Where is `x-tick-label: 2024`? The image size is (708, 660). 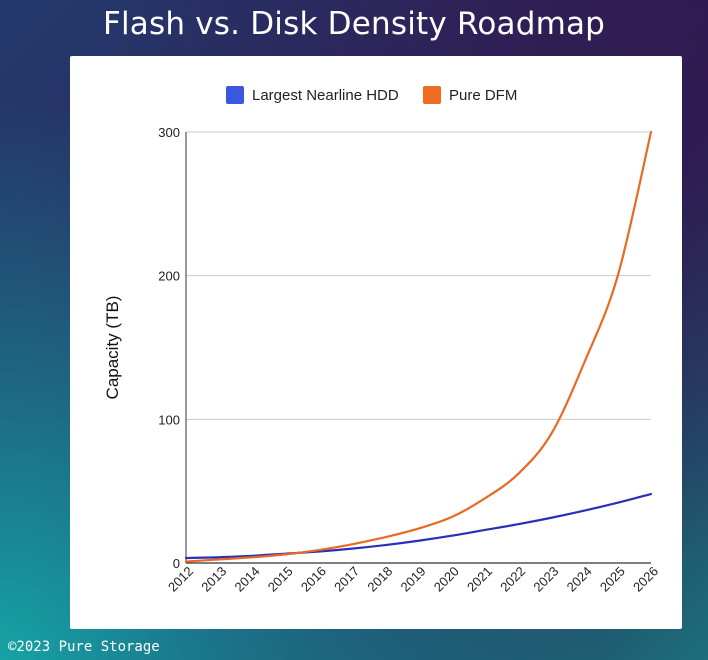
x-tick-label: 2024 is located at coordinates (579, 579).